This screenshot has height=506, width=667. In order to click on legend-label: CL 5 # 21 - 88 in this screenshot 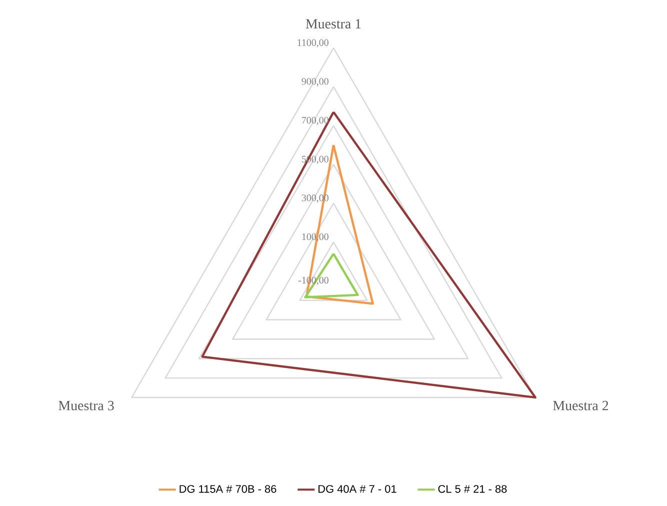, I will do `click(472, 489)`.